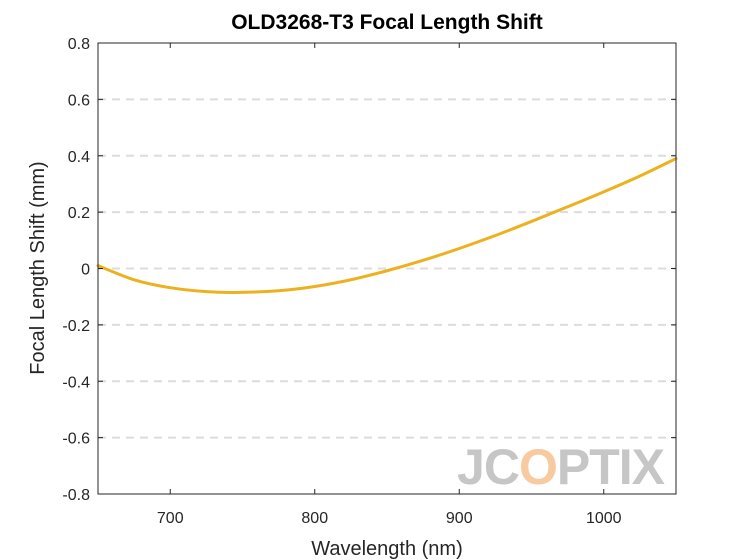 Image resolution: width=747 pixels, height=560 pixels. I want to click on x-tick-label: 700, so click(170, 518).